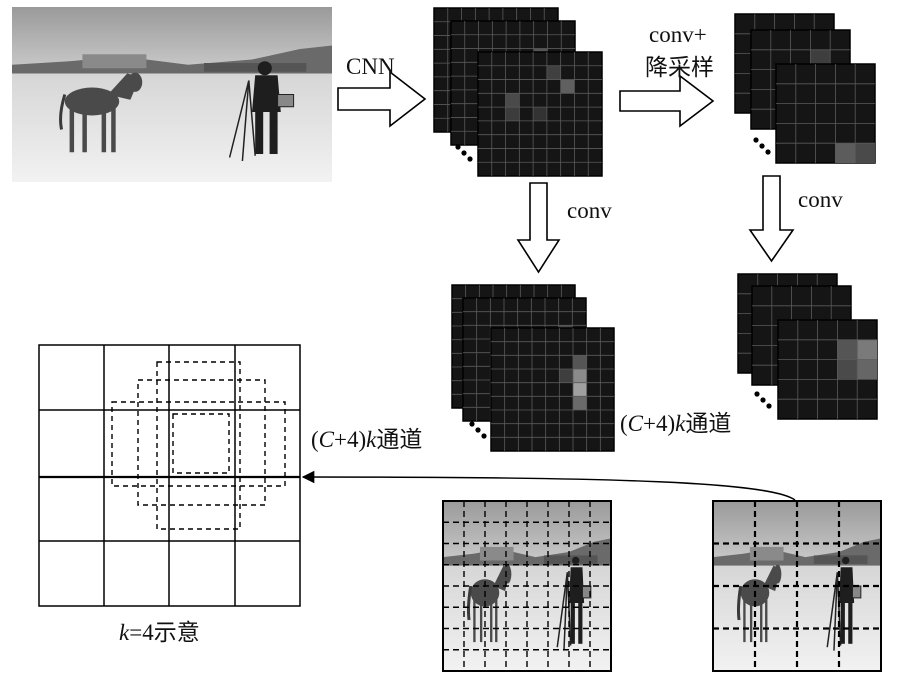 This screenshot has width=908, height=681. Describe the element at coordinates (678, 34) in the screenshot. I see `conv-downsample-label-line1: conv+` at that location.